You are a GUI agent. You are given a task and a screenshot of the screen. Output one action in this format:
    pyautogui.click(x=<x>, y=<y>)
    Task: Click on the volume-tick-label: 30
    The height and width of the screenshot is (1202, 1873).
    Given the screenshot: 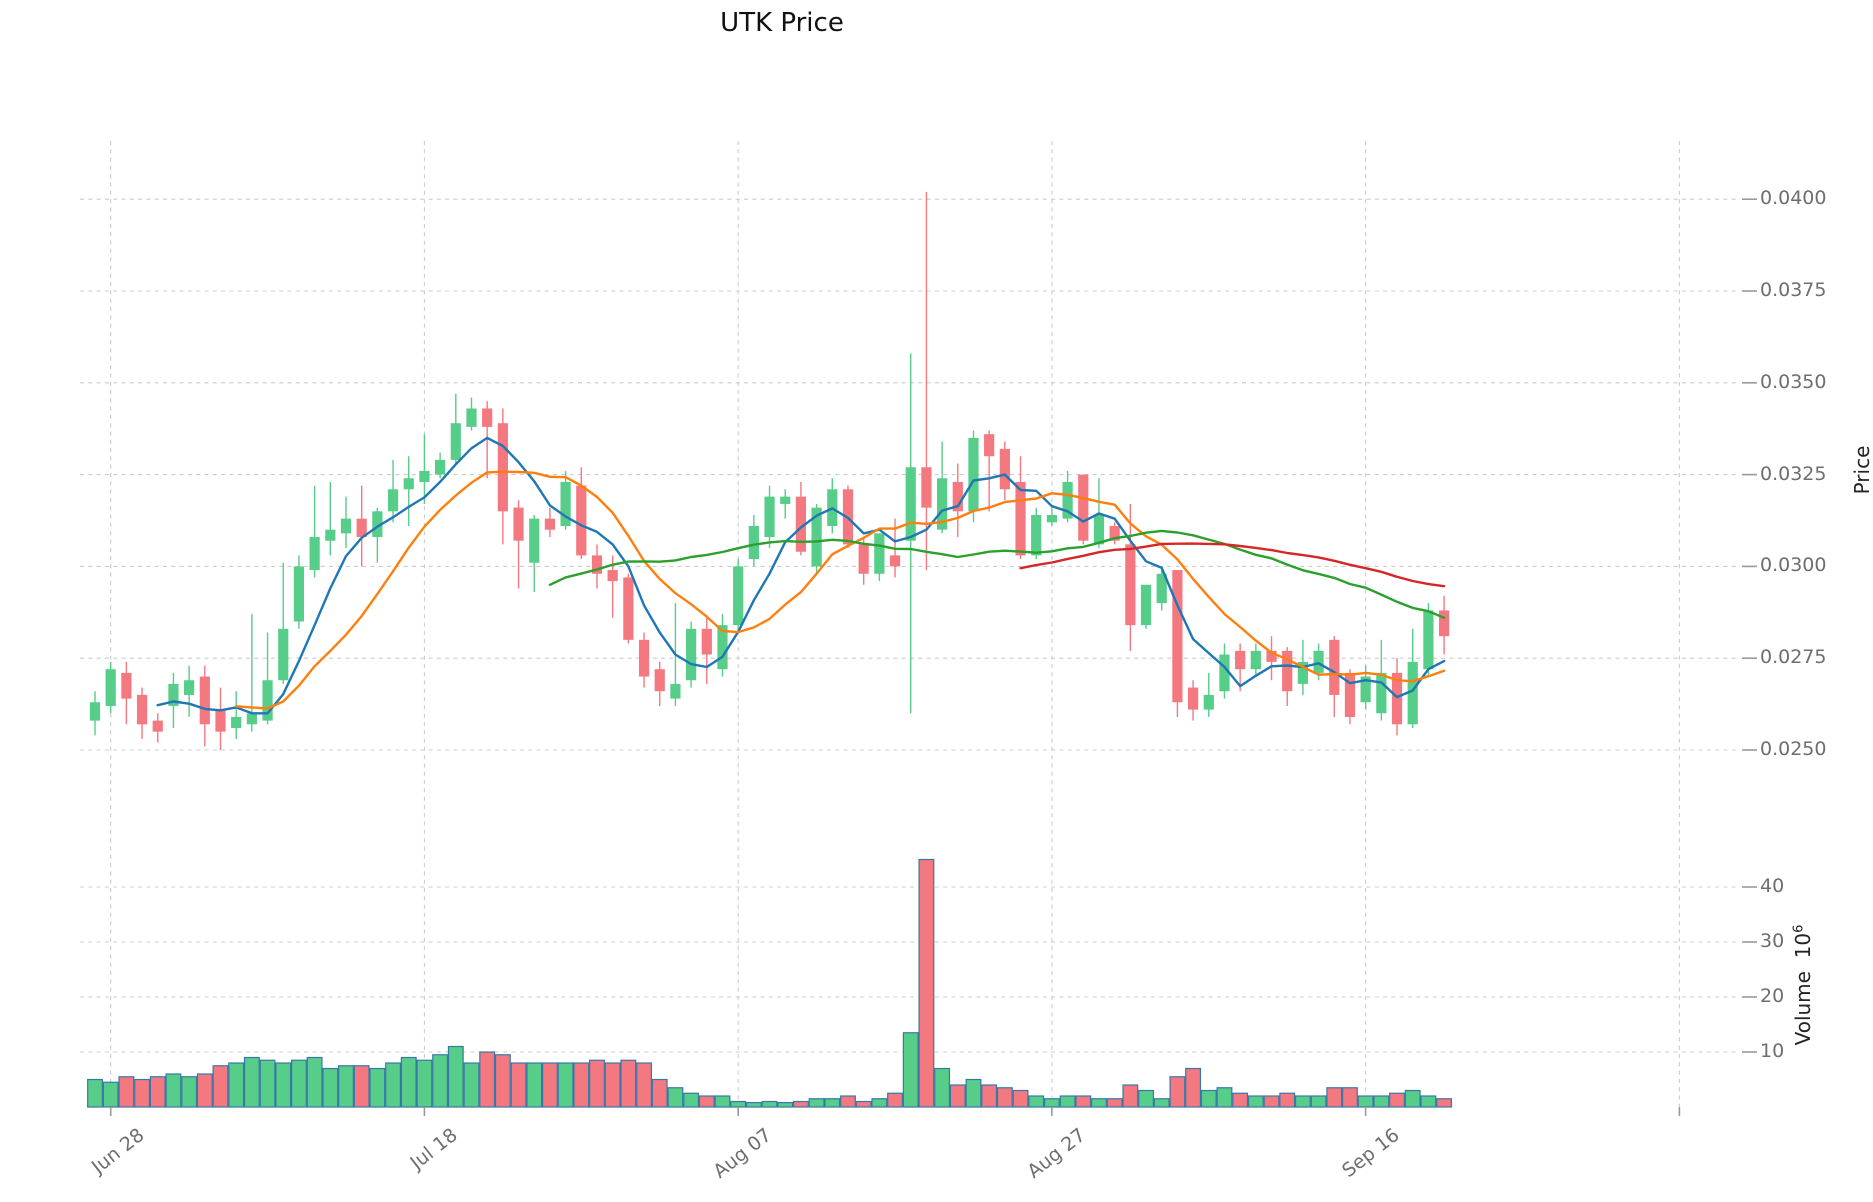 What is the action you would take?
    pyautogui.click(x=1772, y=941)
    